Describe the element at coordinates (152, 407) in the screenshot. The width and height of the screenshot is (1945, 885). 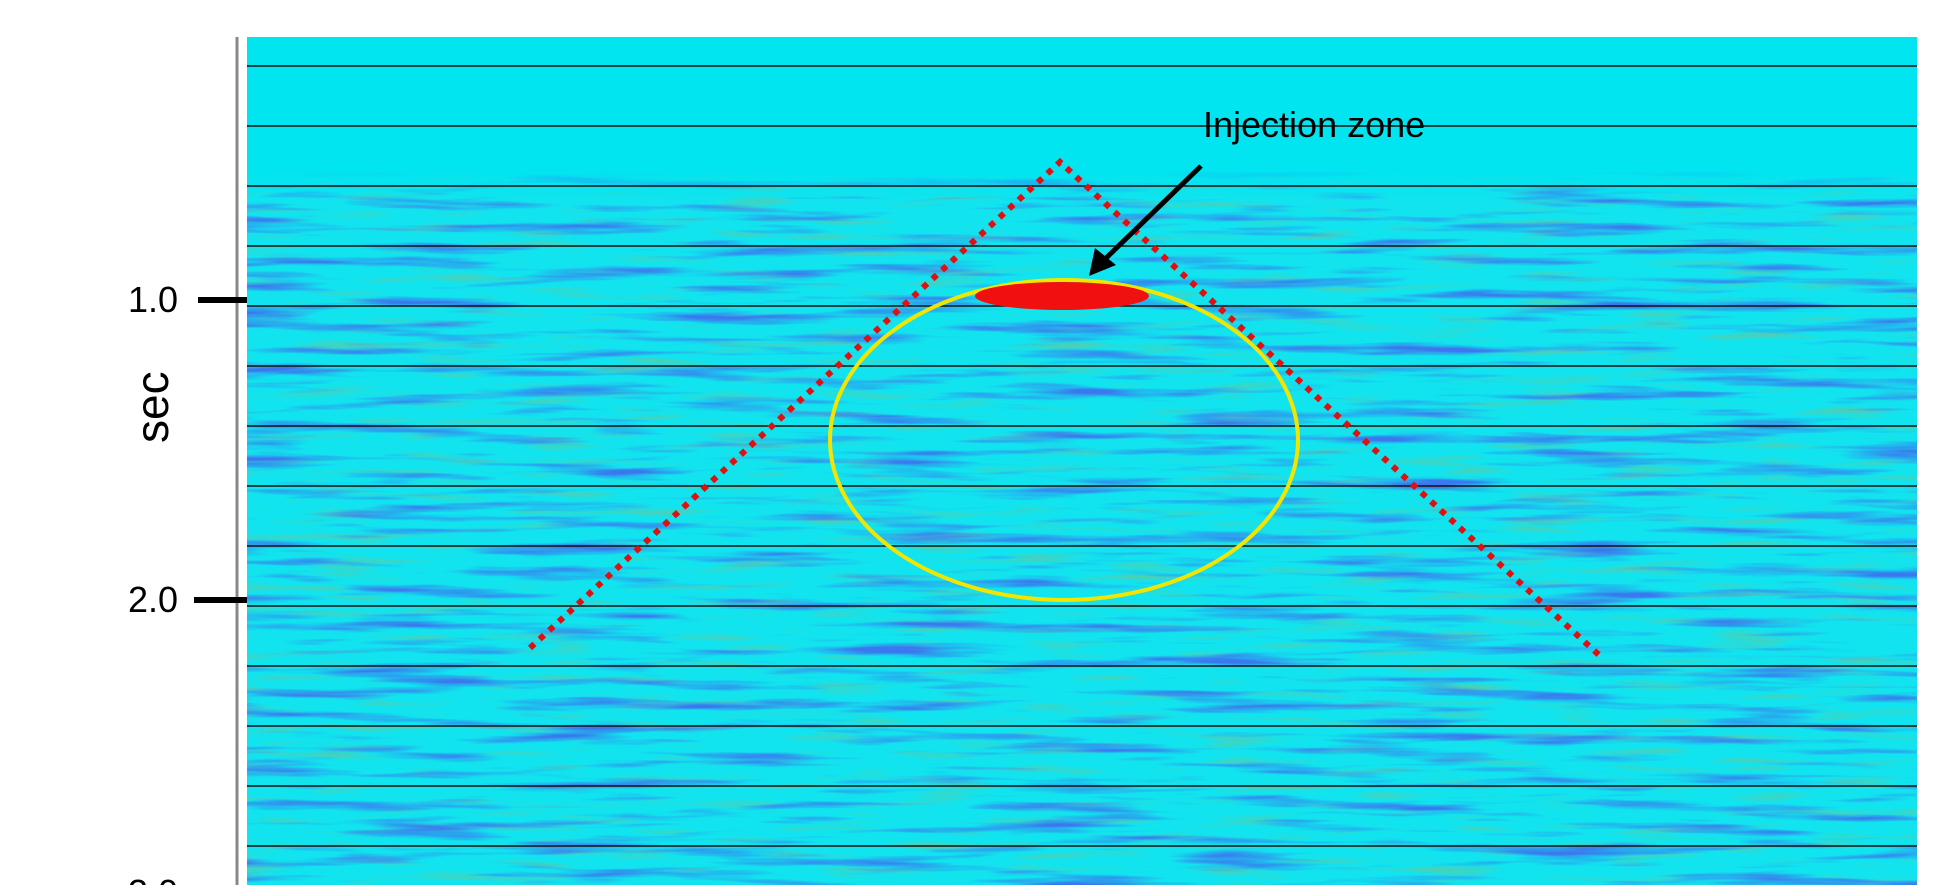
I see `axis-label: sec` at that location.